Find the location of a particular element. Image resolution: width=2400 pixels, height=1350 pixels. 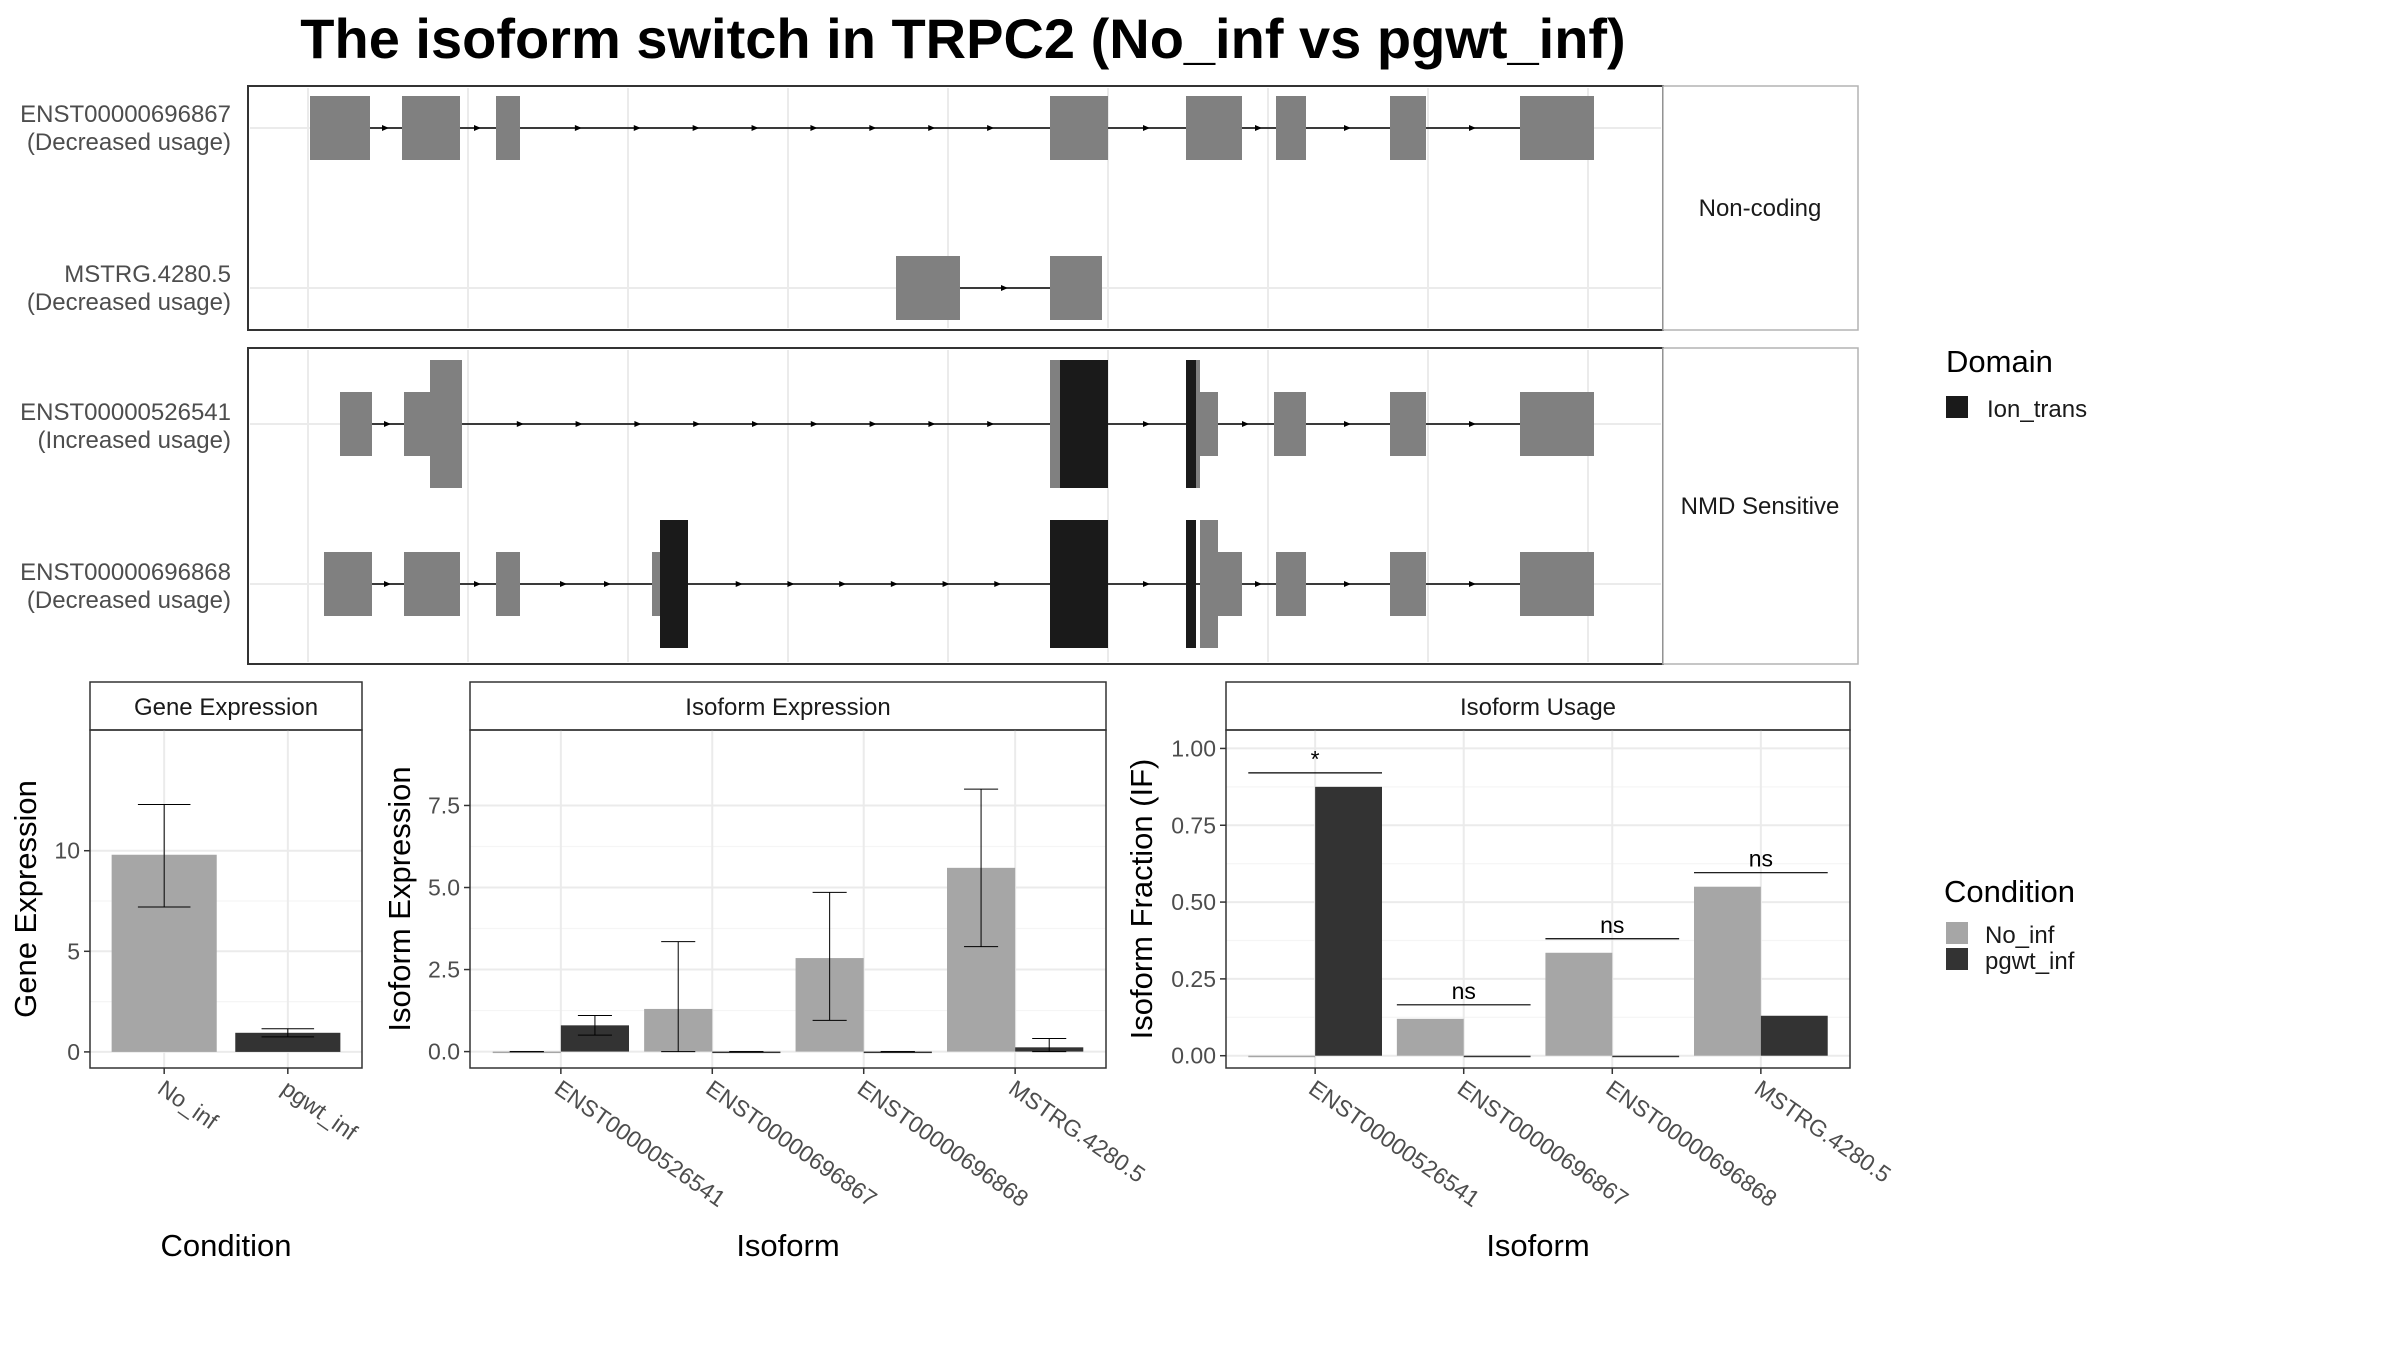

domain-legend-title: Domain is located at coordinates (1999, 361).